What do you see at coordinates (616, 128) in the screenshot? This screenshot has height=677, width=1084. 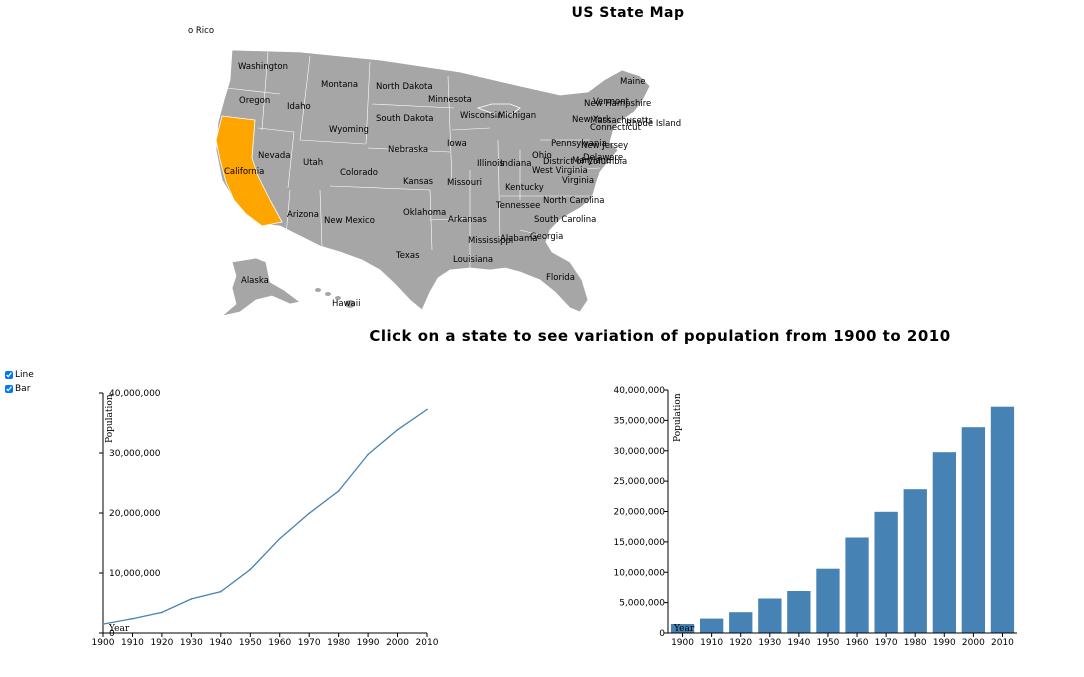 I see `state-label-connecticut: Connecticut` at bounding box center [616, 128].